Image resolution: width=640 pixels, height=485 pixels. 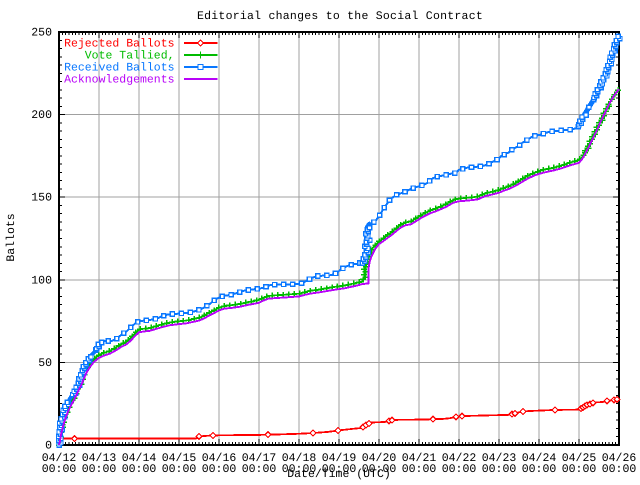 What do you see at coordinates (45, 363) in the screenshot?
I see `svg-text: 50` at bounding box center [45, 363].